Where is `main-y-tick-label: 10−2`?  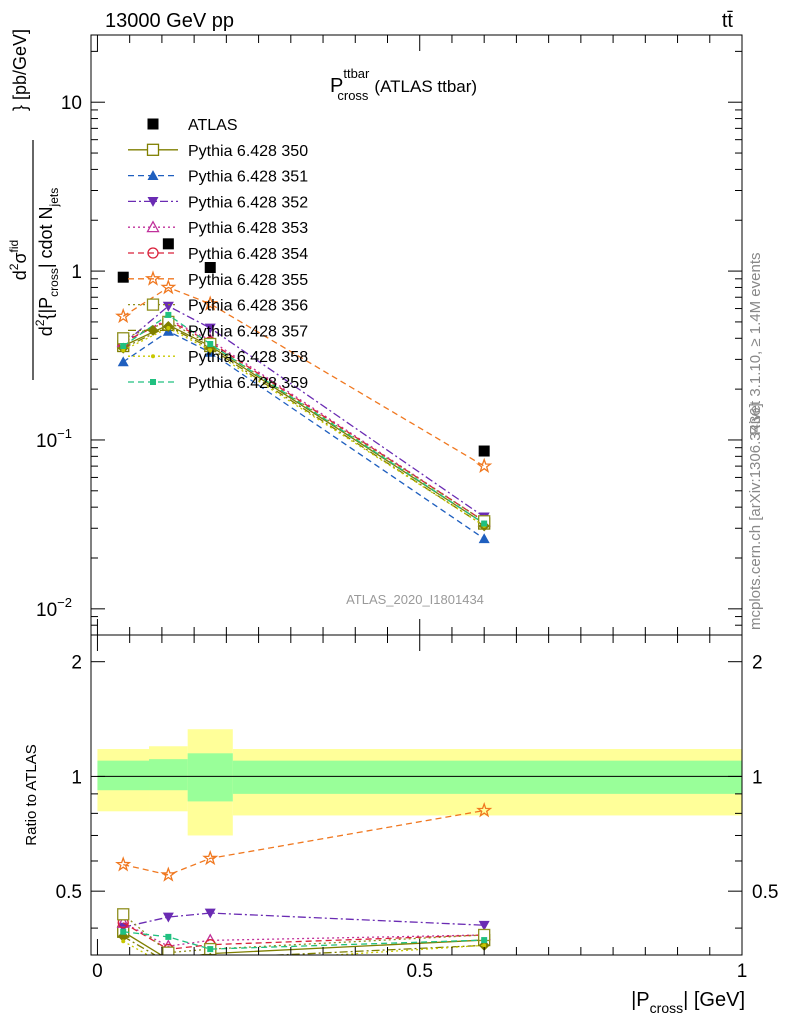 main-y-tick-label: 10−2 is located at coordinates (54, 608).